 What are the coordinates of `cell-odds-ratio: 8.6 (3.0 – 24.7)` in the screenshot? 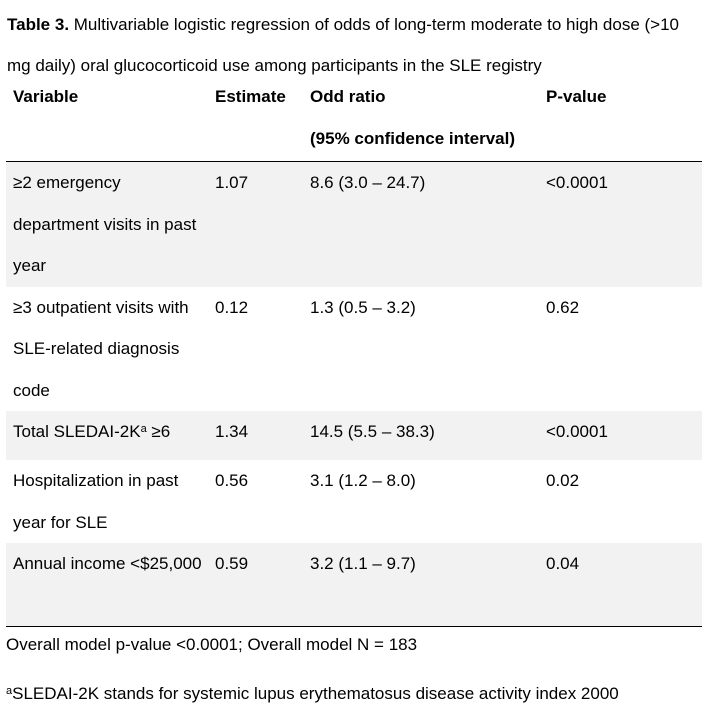 It's located at (368, 182).